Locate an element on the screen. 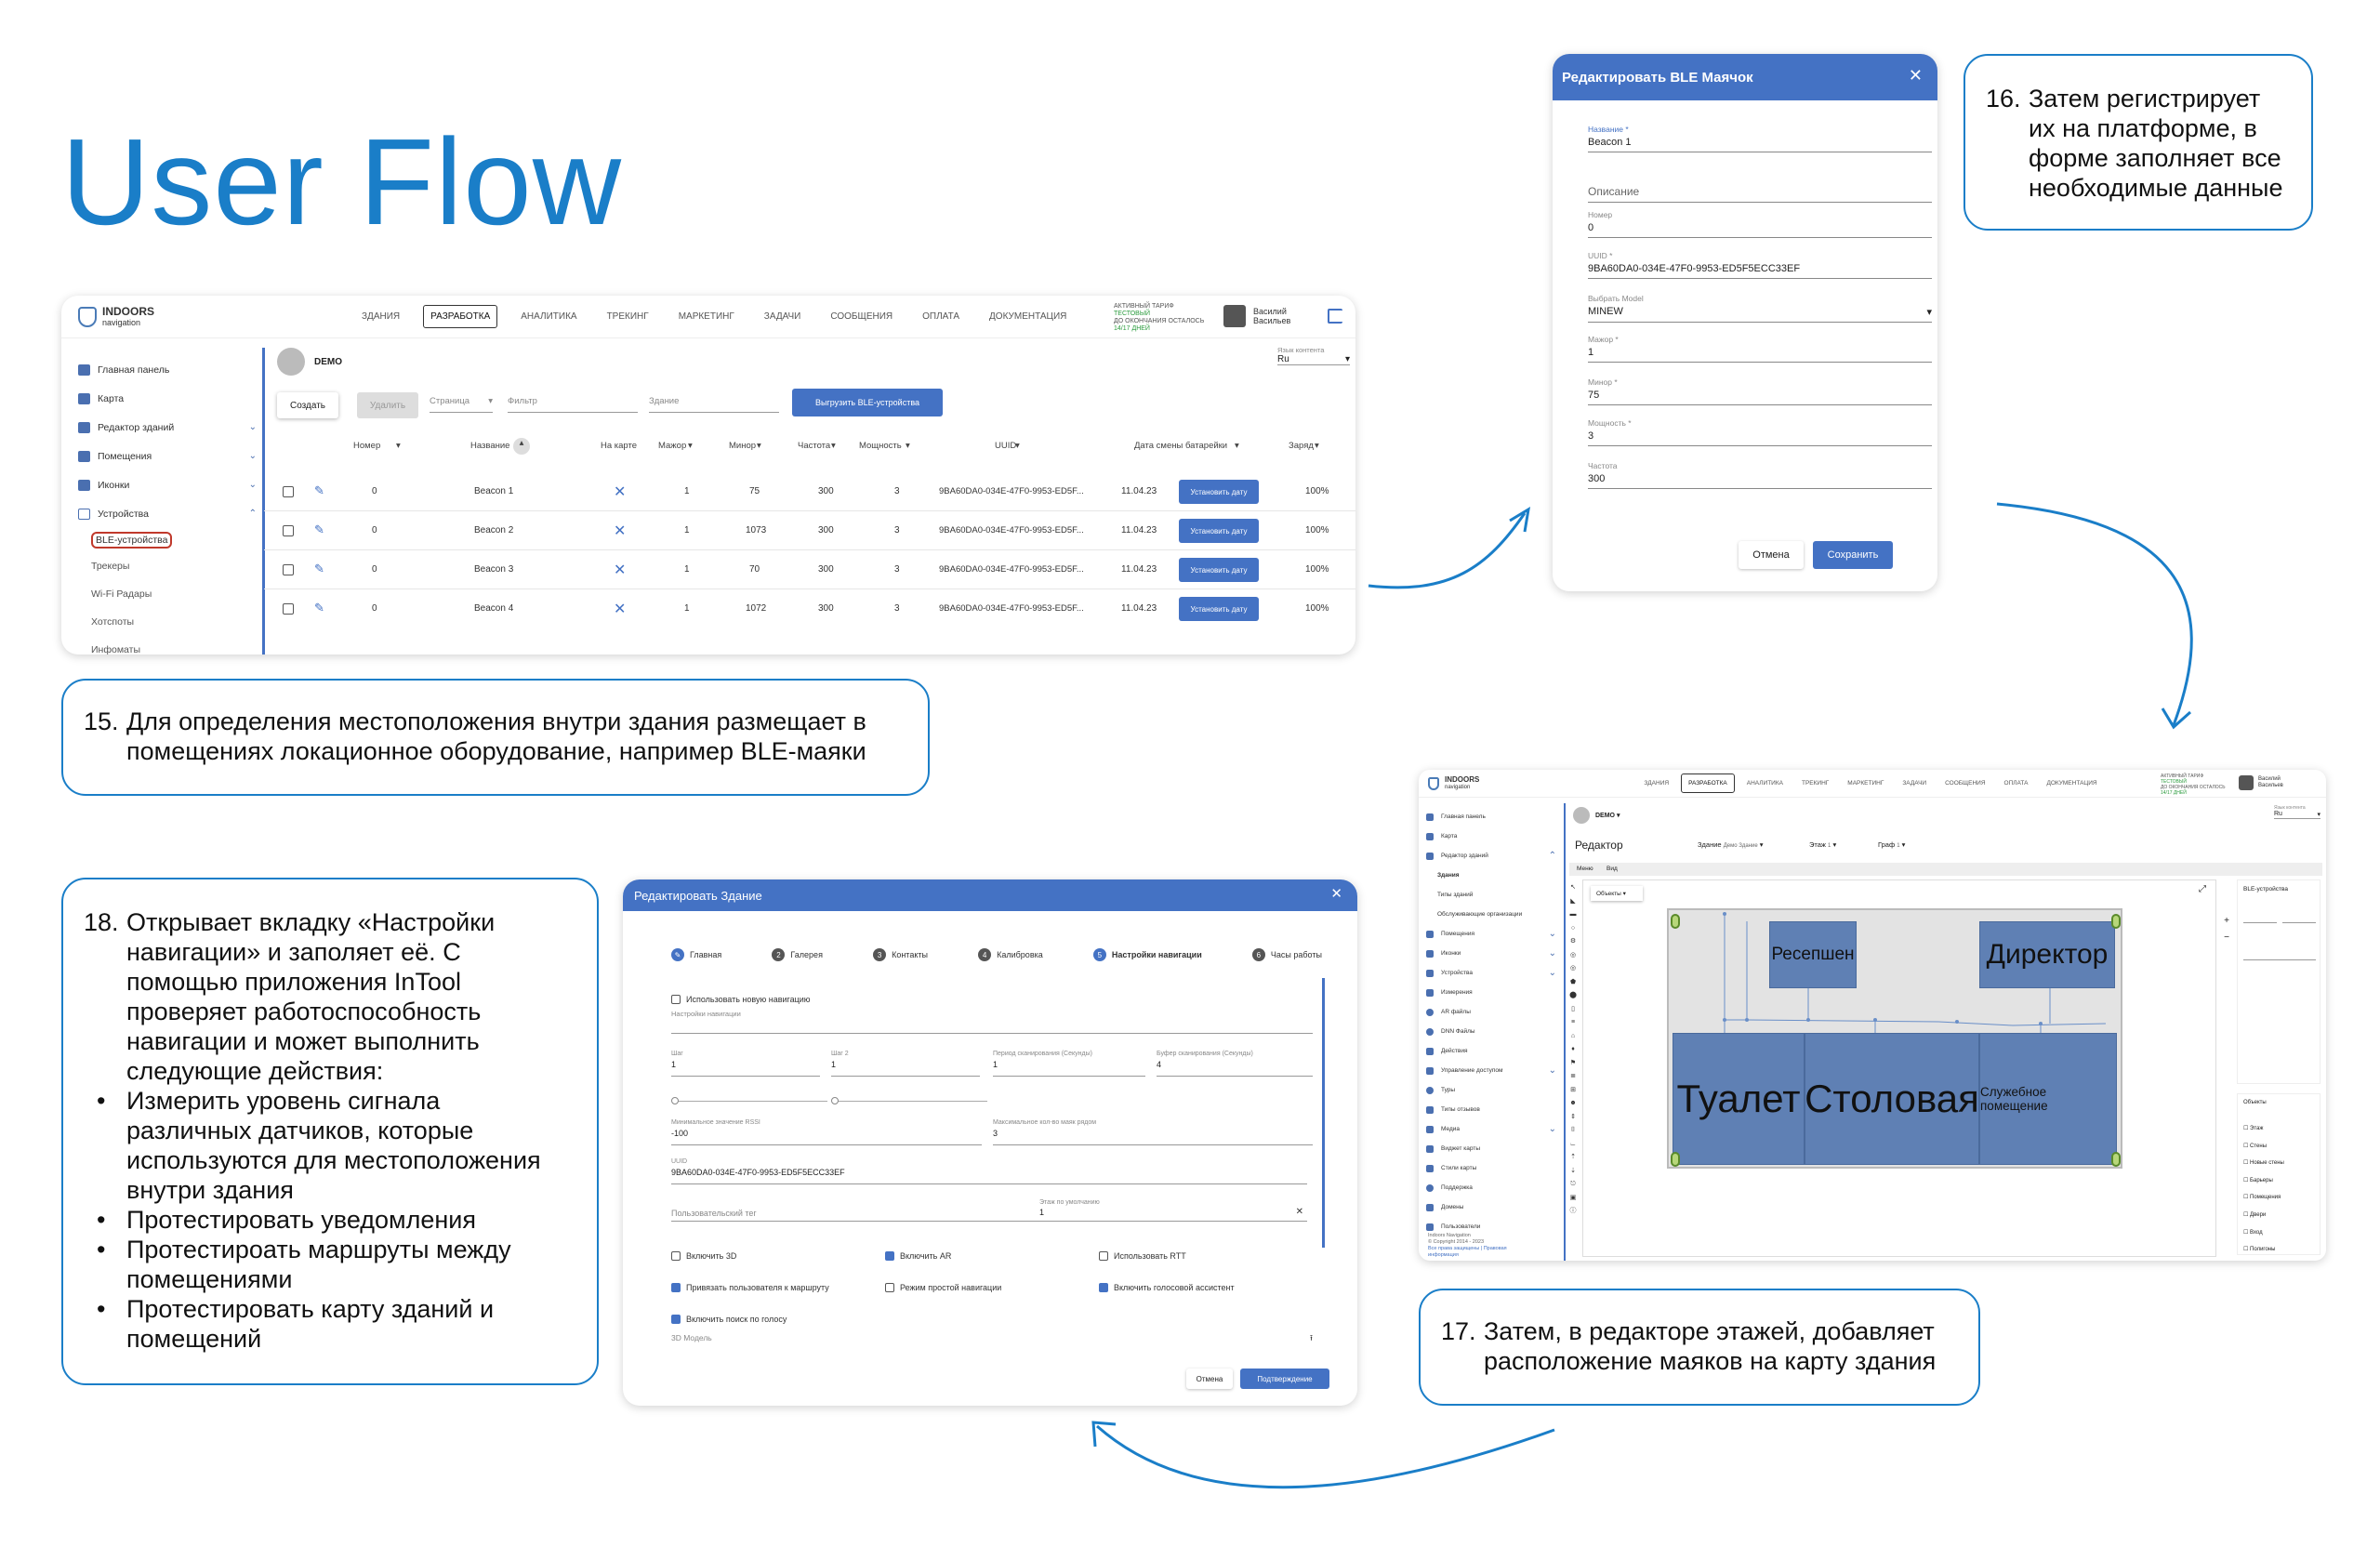  upload-icon: ⭱ is located at coordinates (1311, 1337).